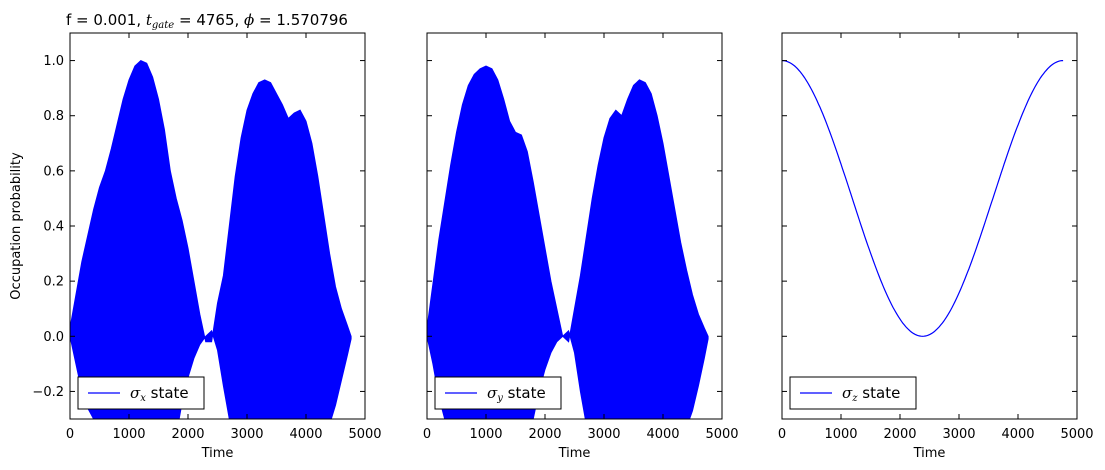  I want to click on legend-label: σz state, so click(871, 394).